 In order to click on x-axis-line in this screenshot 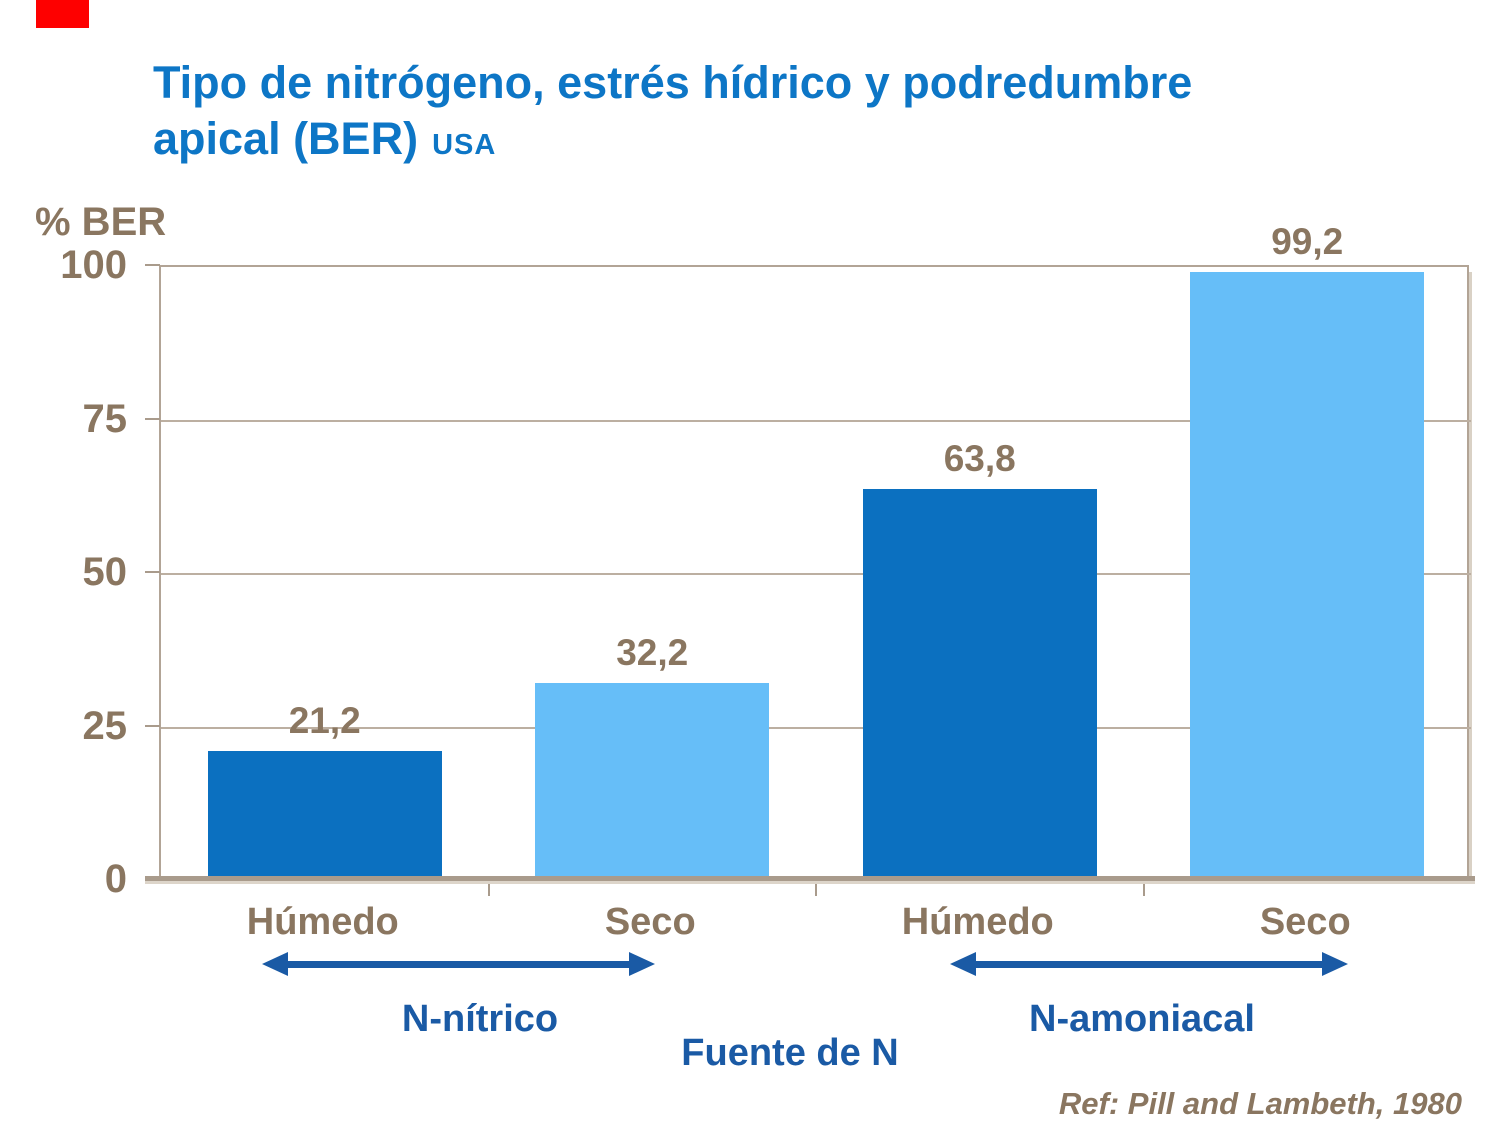, I will do `click(810, 878)`.